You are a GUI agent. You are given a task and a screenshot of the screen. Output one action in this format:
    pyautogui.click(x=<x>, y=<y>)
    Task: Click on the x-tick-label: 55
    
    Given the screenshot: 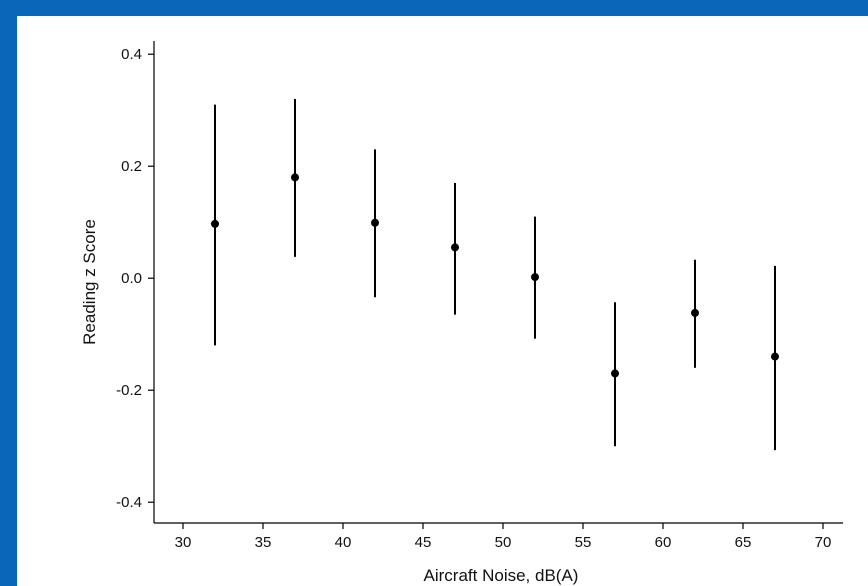 What is the action you would take?
    pyautogui.click(x=583, y=542)
    